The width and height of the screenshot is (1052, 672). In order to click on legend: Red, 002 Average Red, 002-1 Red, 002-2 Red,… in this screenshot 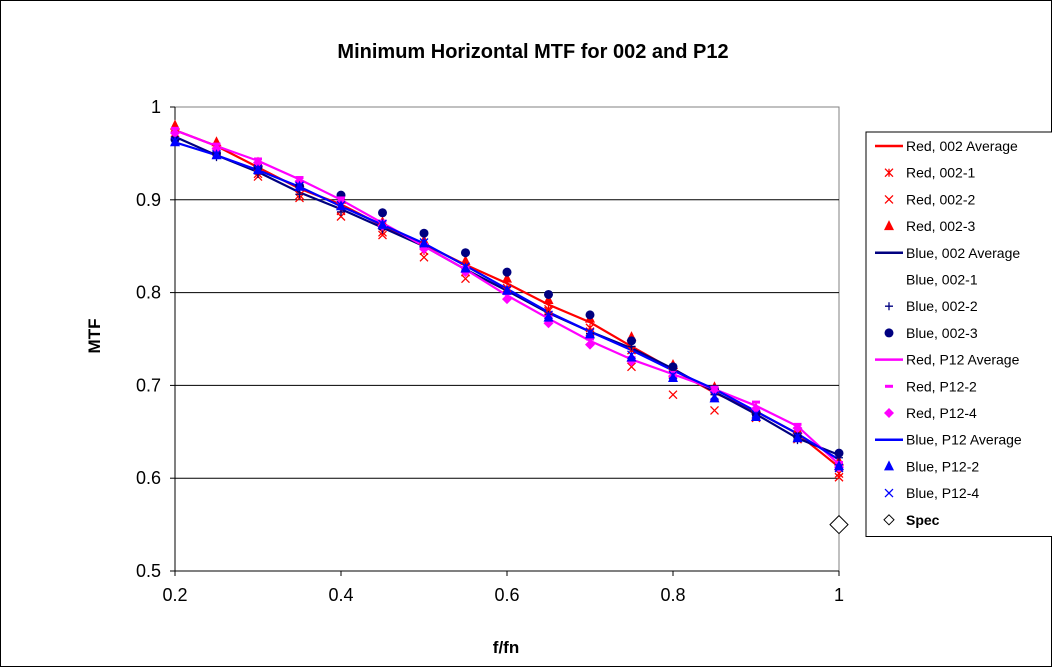, I will do `click(958, 334)`.